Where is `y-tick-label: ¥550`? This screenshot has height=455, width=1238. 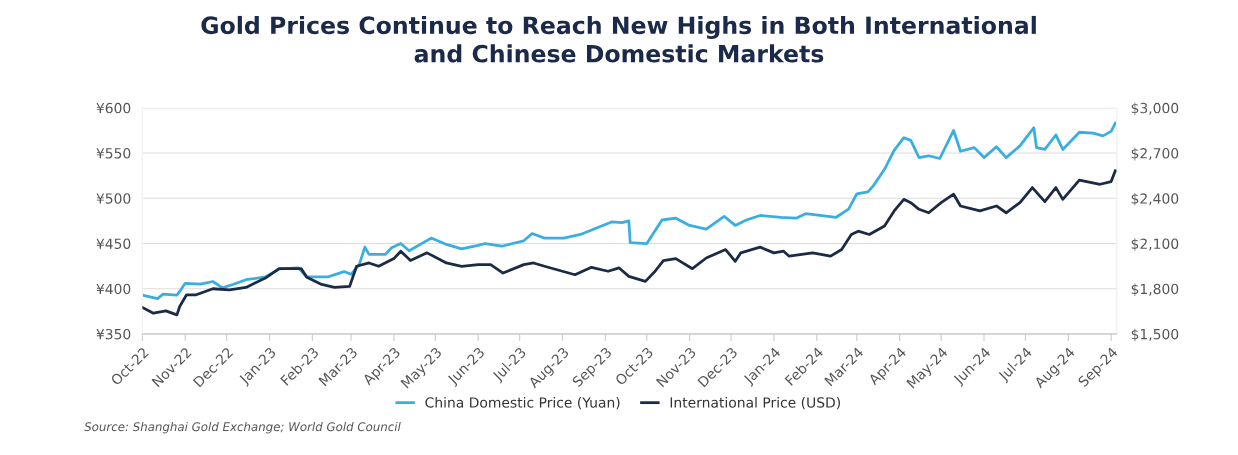 y-tick-label: ¥550 is located at coordinates (113, 153).